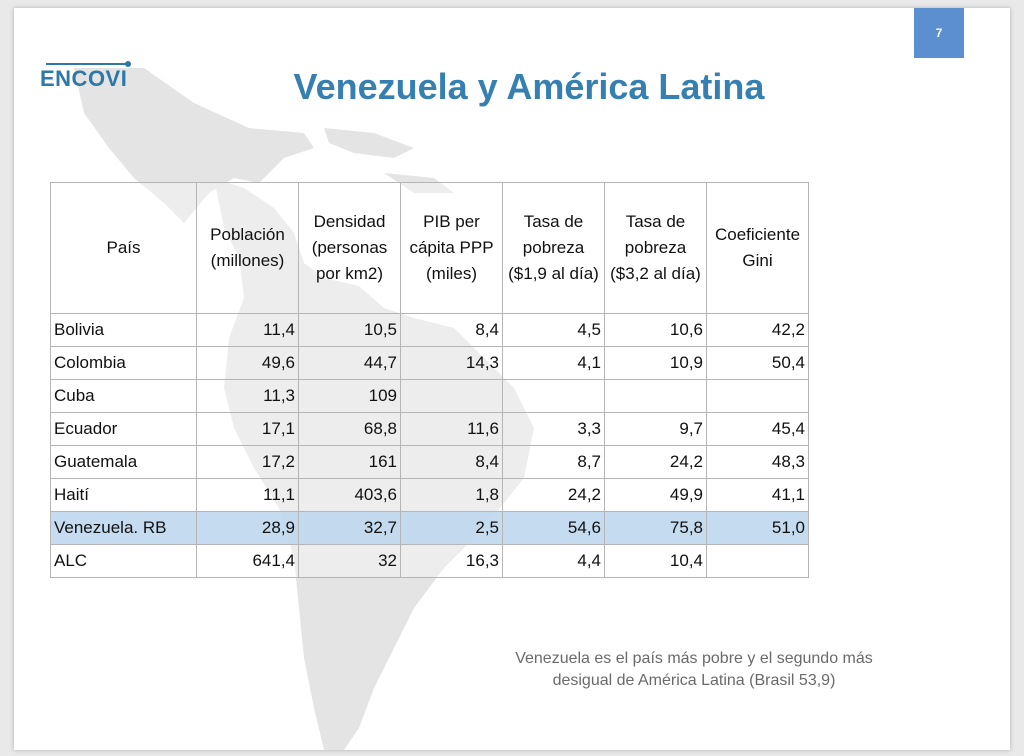  I want to click on table-row: Guatemala 17,2 161 8,4 8,7 24,2 48,3, so click(429, 462).